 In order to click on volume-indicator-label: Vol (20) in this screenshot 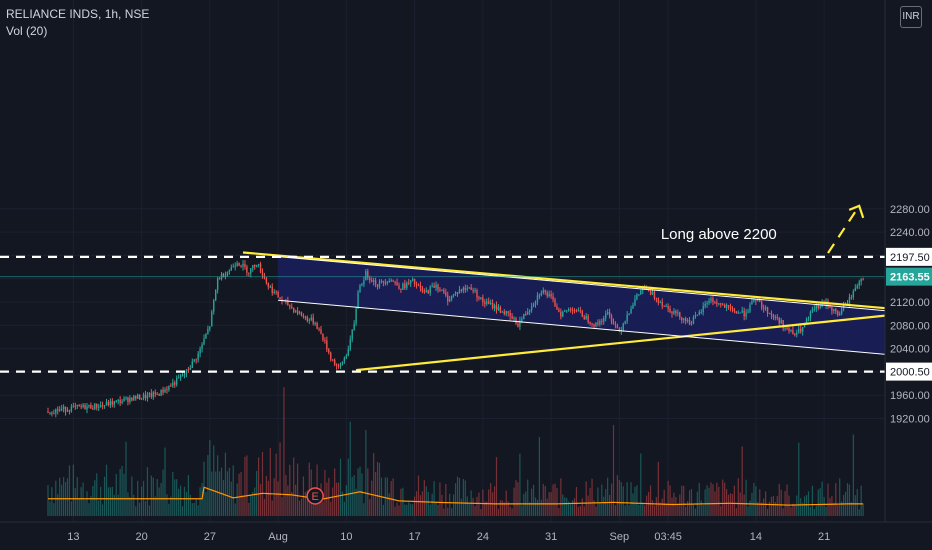, I will do `click(27, 31)`.